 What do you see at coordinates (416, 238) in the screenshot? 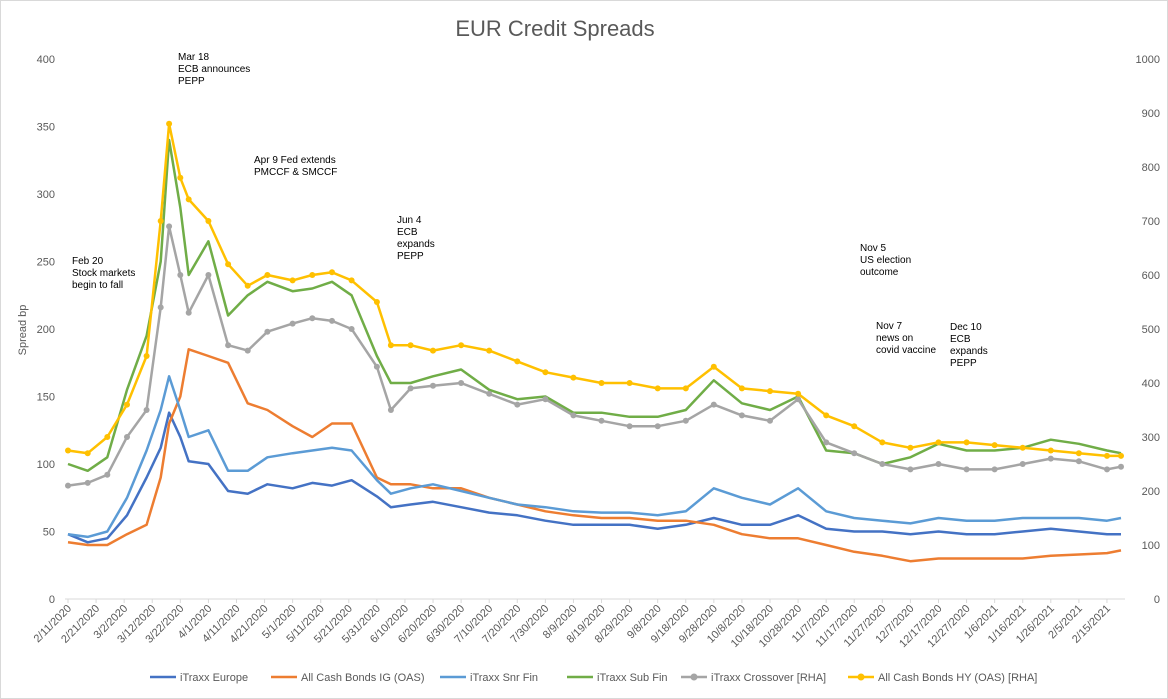
I see `annotation-3: Jun 4 ECB expands PEPP` at bounding box center [416, 238].